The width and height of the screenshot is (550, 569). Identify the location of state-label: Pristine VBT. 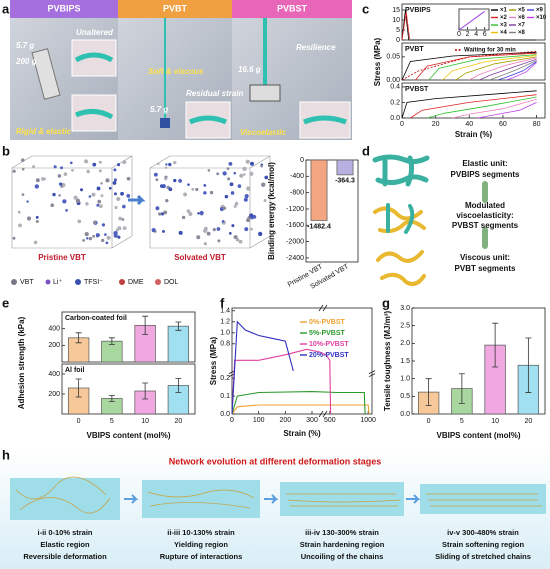
(62, 257).